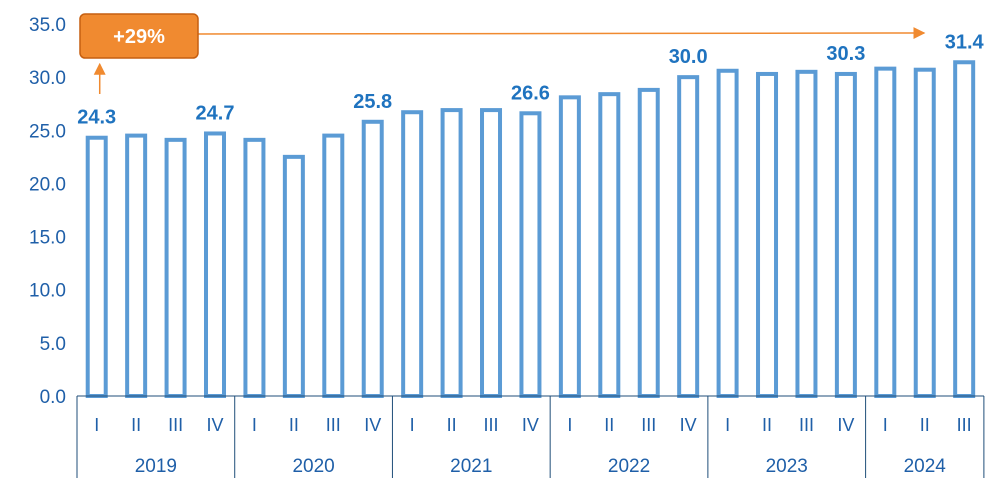  I want to click on year-label: 2022, so click(629, 466).